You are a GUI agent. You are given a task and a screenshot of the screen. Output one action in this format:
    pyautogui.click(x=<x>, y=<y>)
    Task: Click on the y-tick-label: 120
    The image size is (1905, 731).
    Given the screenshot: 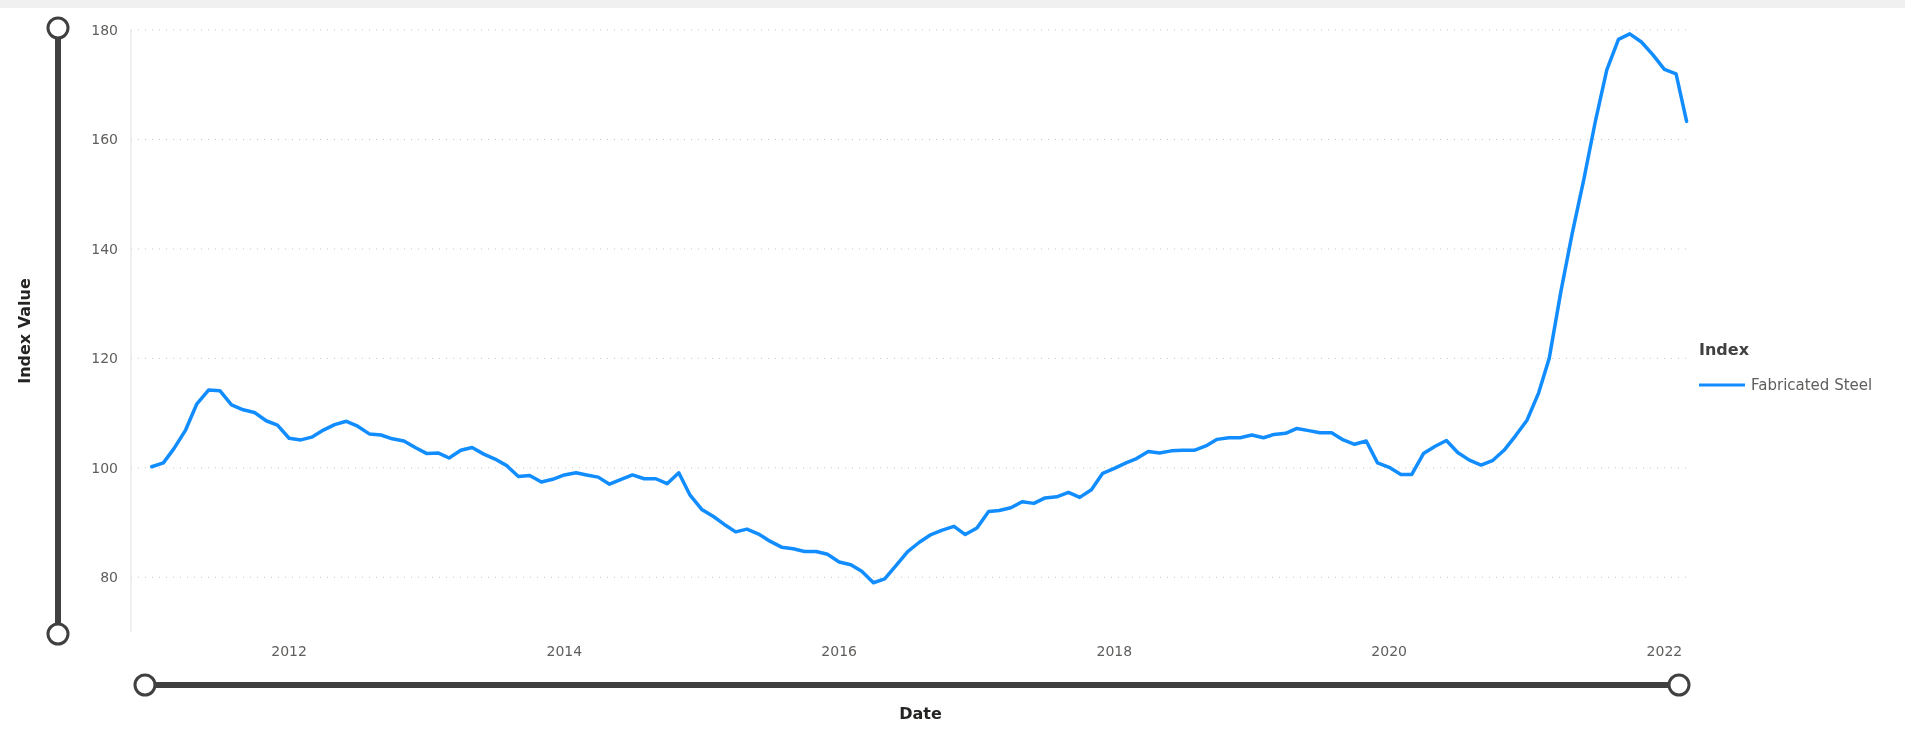 What is the action you would take?
    pyautogui.click(x=104, y=358)
    